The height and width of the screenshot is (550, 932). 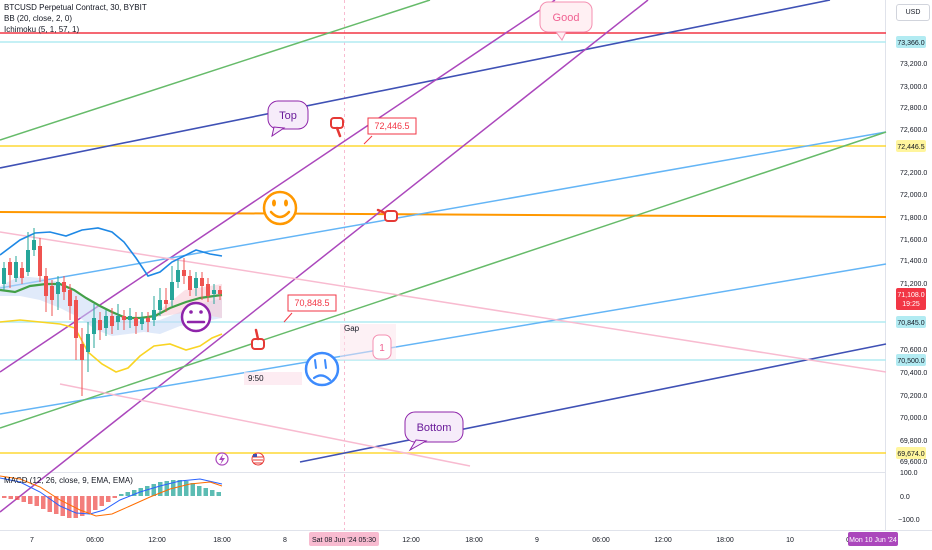 I want to click on svg-text: 71,108.0, so click(x=910, y=295).